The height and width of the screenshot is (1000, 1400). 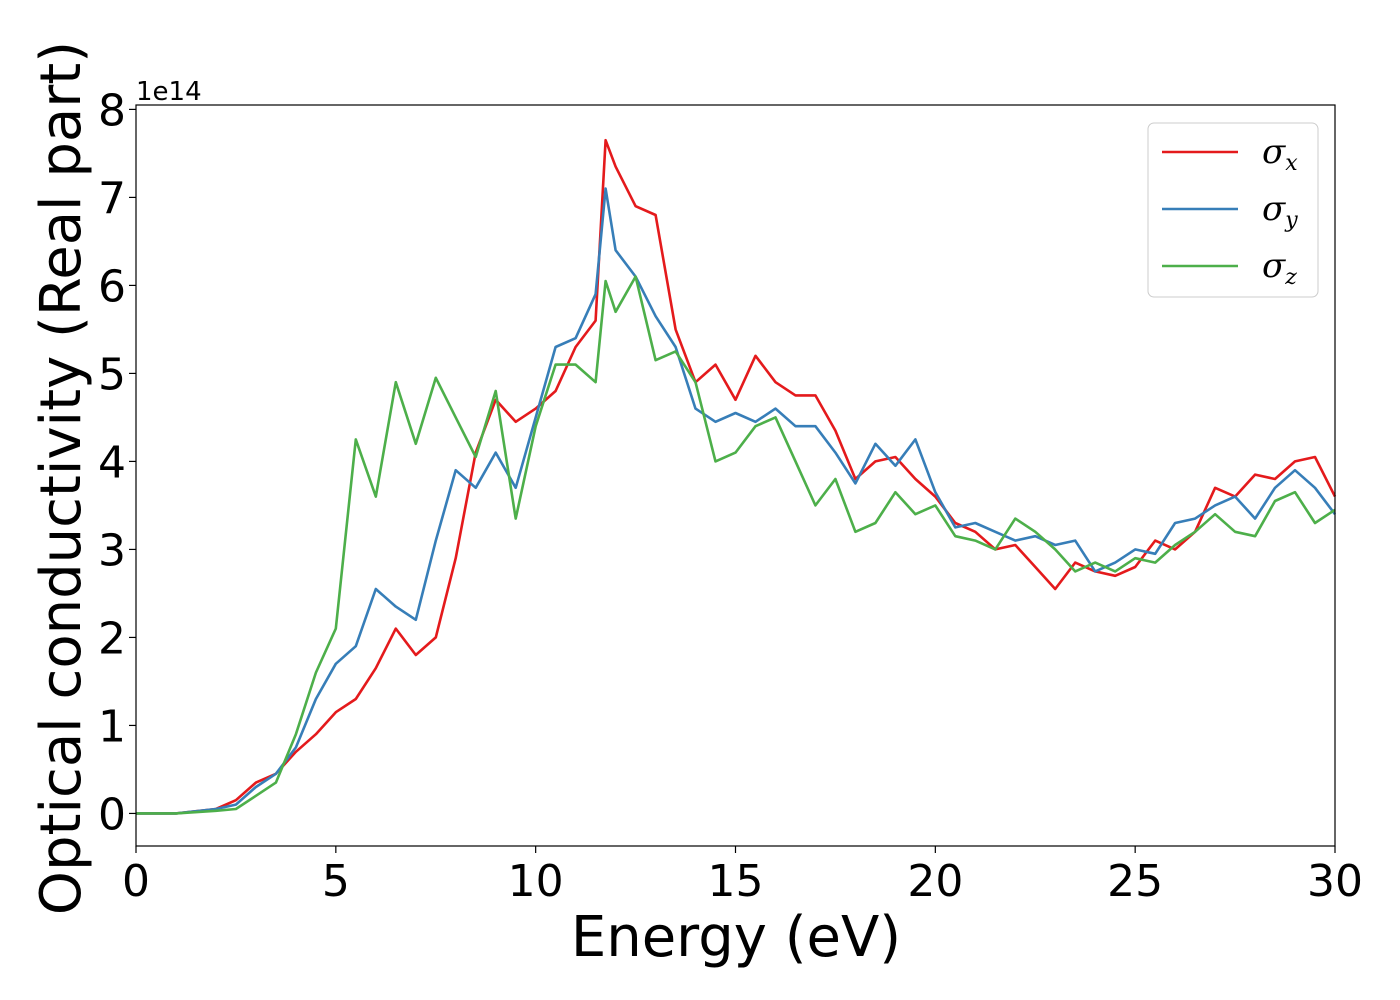 I want to click on x-axis: 0 5 10 15 20 25 30, so click(x=742, y=876).